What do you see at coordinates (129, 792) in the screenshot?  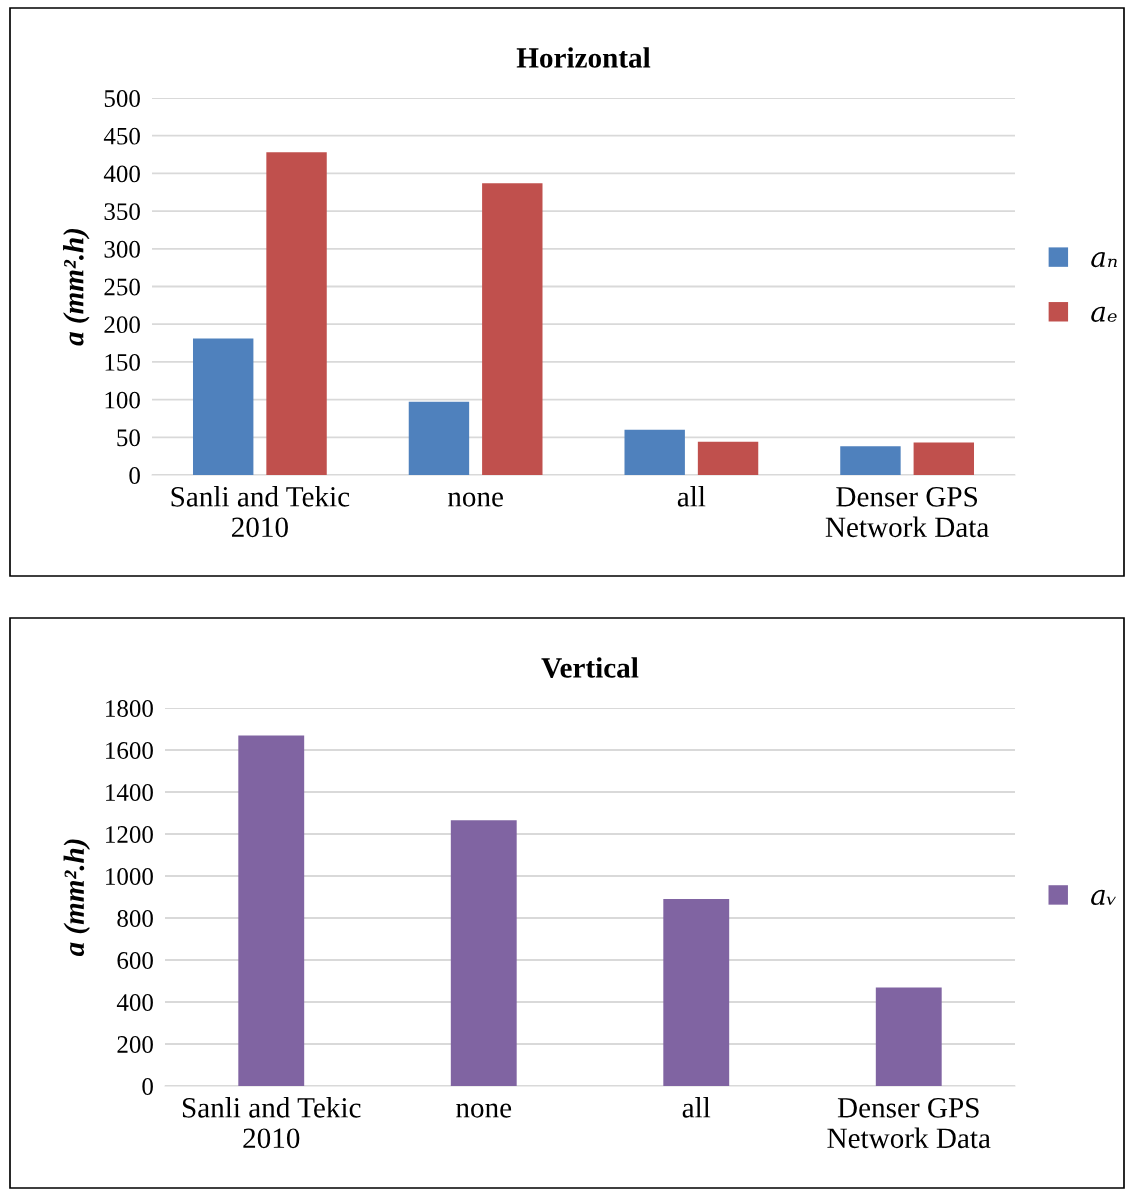 I see `y-tick-label: 1400` at bounding box center [129, 792].